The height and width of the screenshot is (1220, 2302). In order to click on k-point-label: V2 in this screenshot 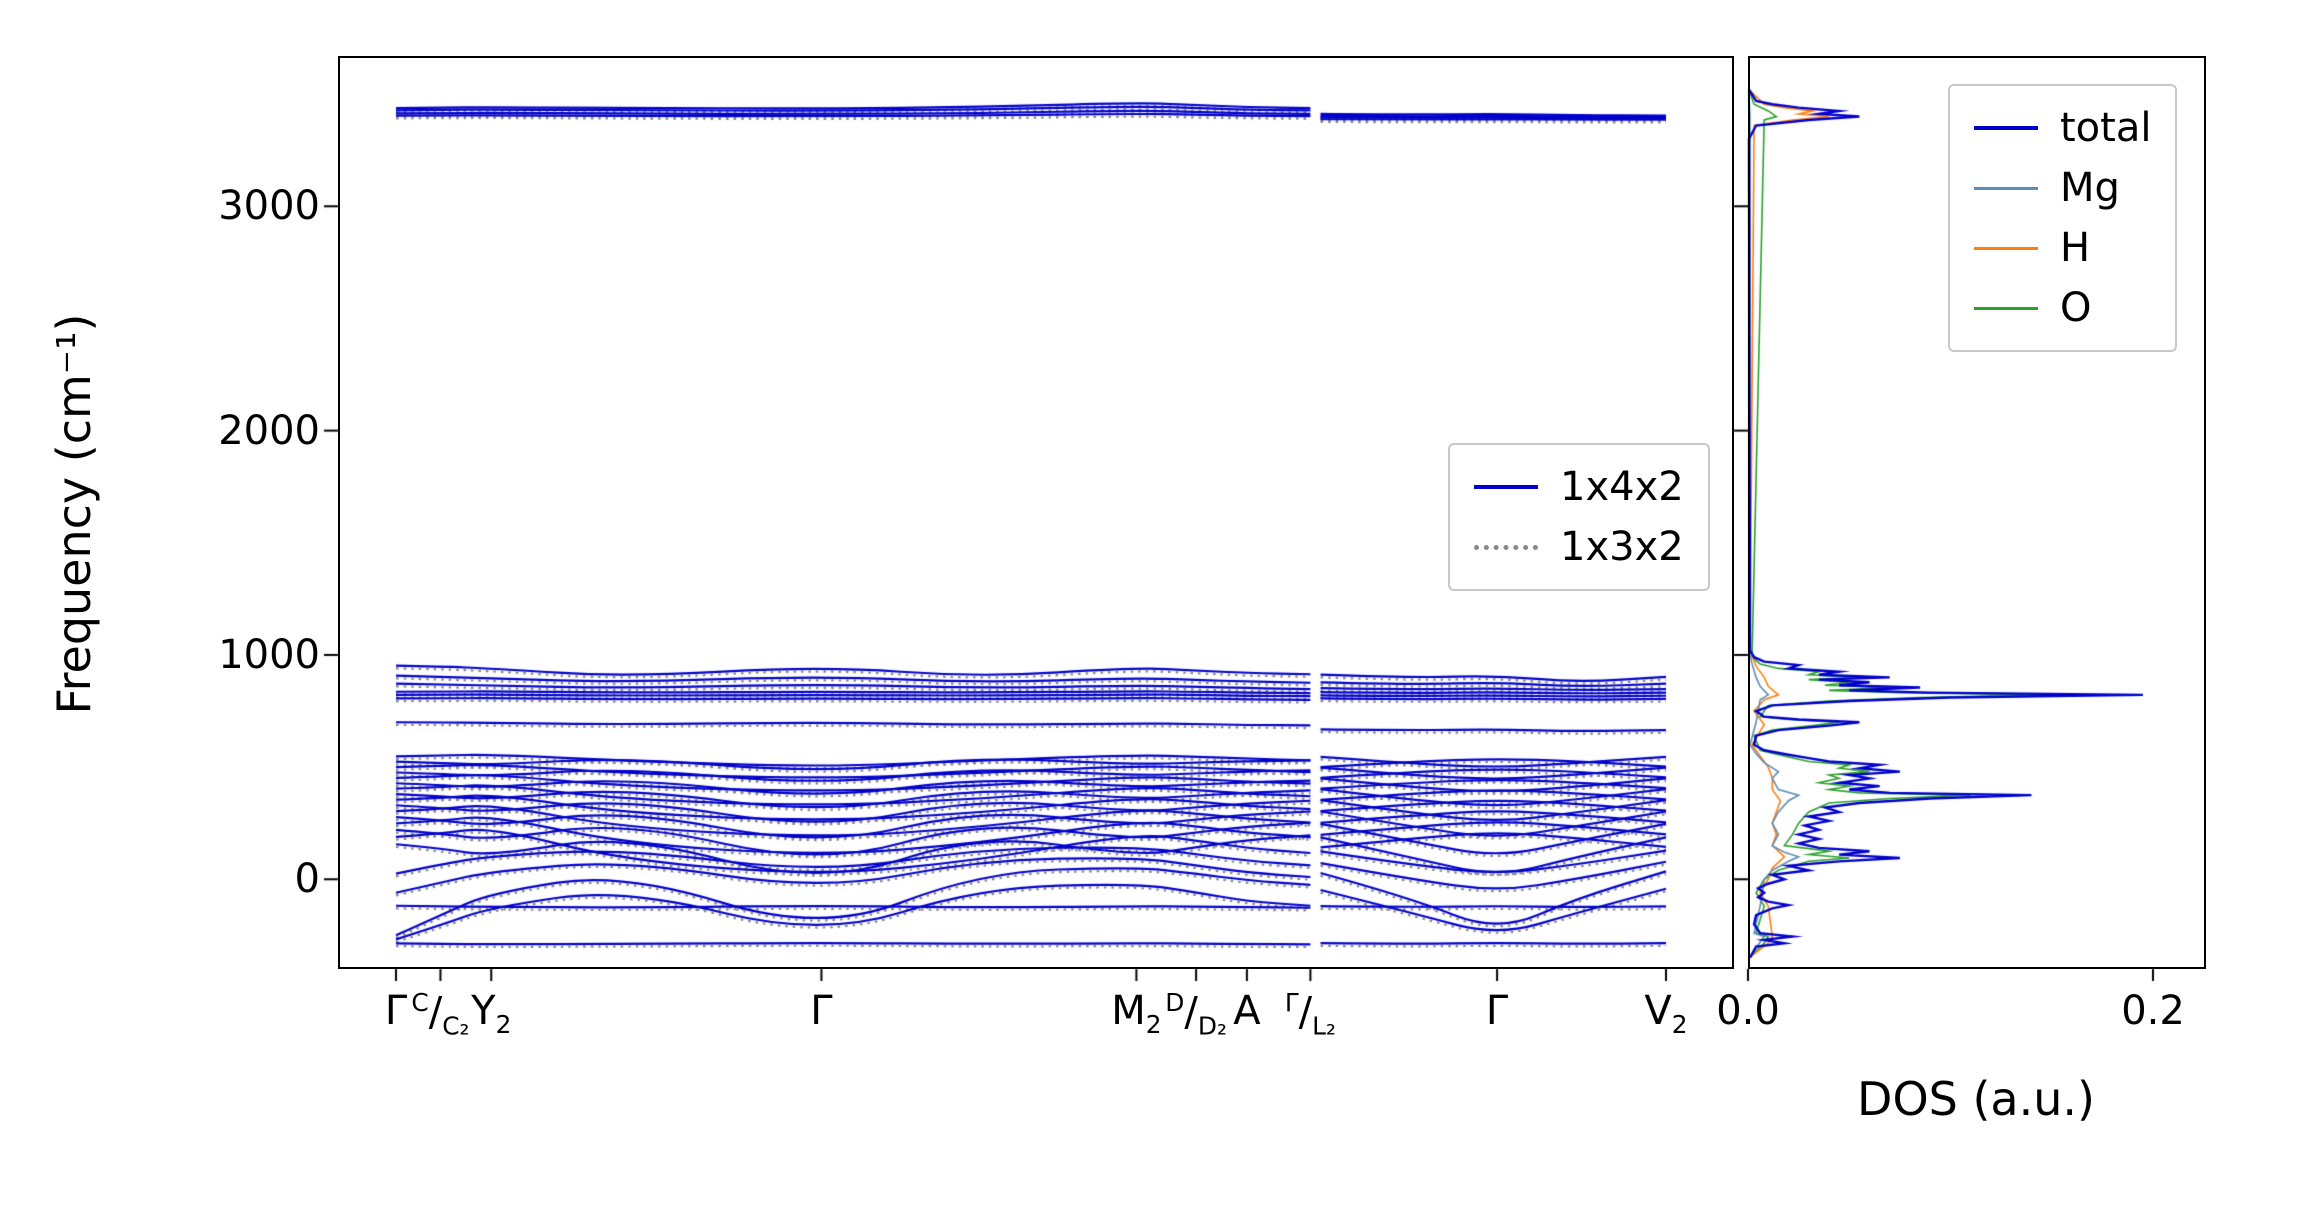, I will do `click(1665, 1013)`.